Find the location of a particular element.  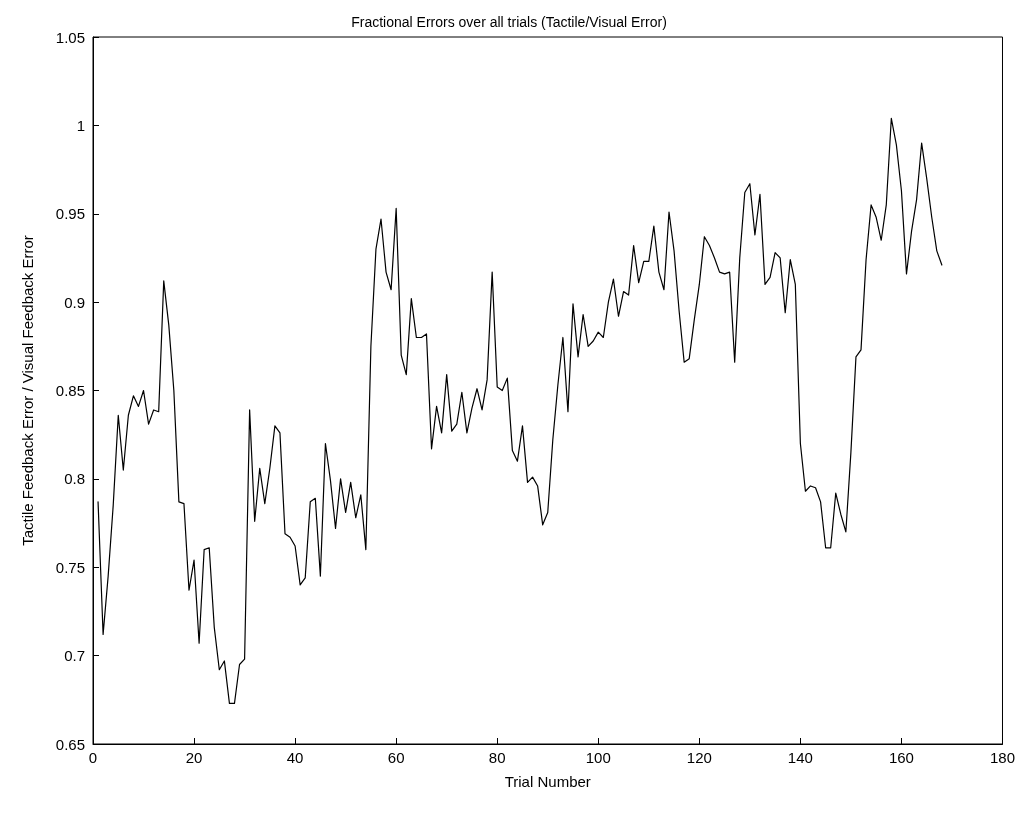

x-axis-title: Trial Number is located at coordinates (547, 781).